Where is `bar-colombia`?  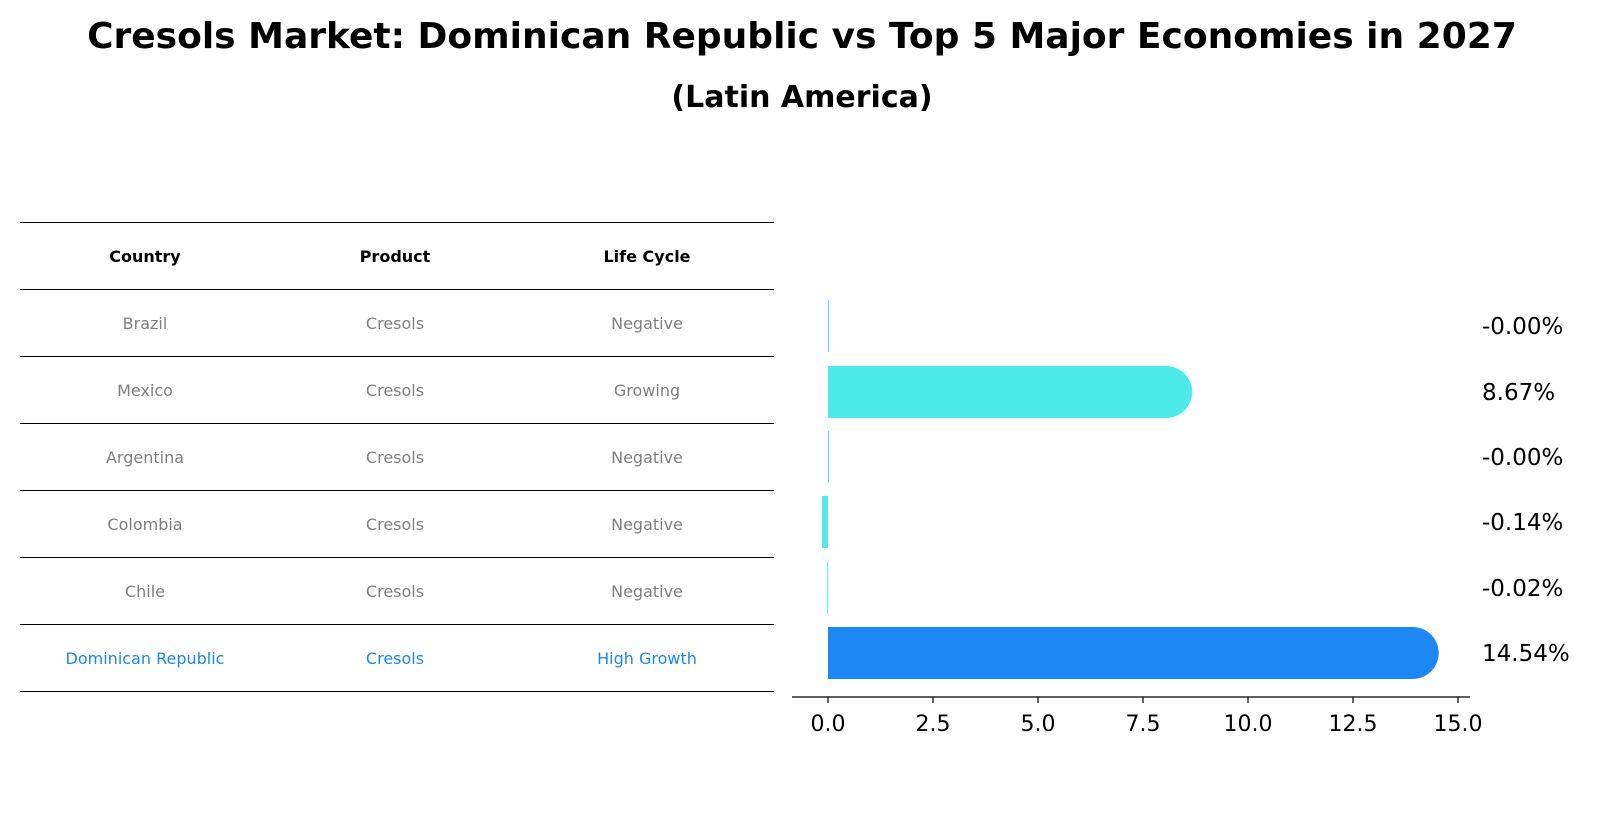
bar-colombia is located at coordinates (825, 522).